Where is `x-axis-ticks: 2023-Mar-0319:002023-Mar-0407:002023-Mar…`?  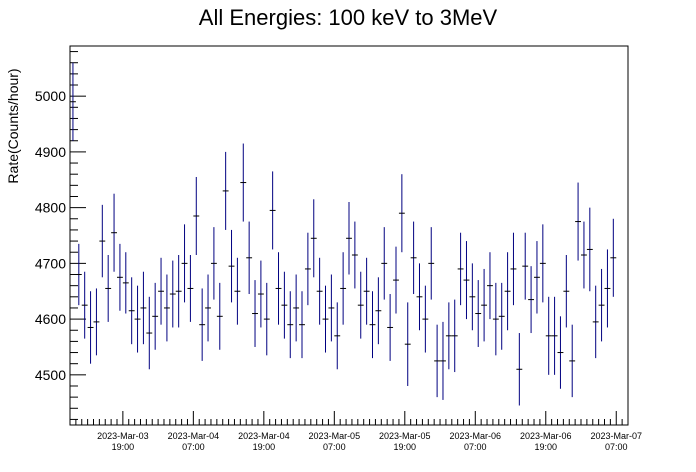 x-axis-ticks: 2023-Mar-0319:002023-Mar-0407:002023-Mar… is located at coordinates (355, 431).